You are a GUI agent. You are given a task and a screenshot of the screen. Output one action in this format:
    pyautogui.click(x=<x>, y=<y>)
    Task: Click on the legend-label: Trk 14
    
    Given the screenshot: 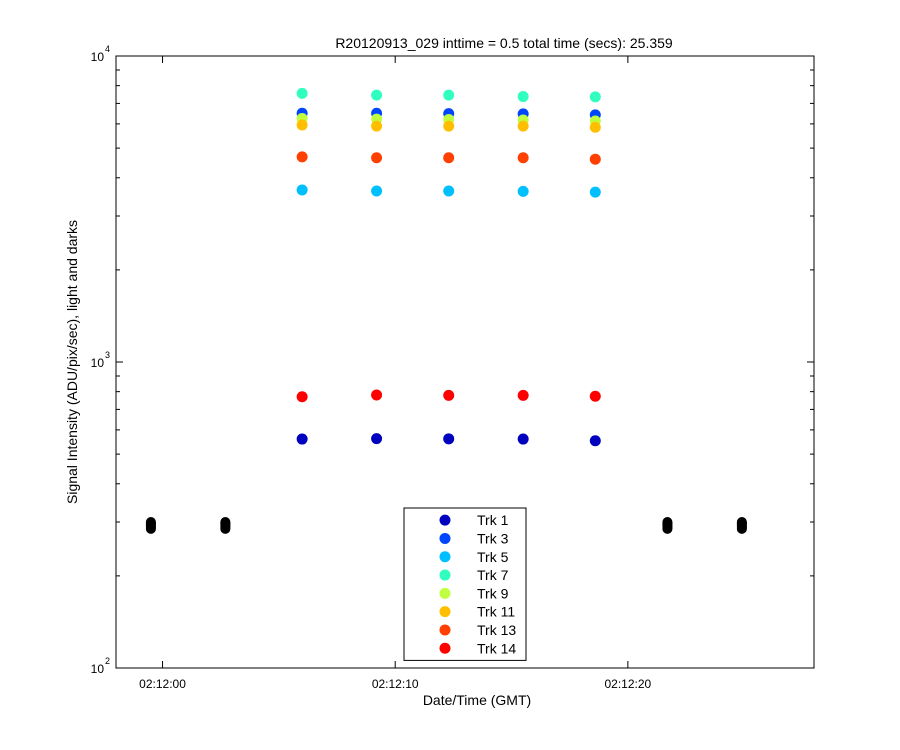 What is the action you would take?
    pyautogui.click(x=496, y=648)
    